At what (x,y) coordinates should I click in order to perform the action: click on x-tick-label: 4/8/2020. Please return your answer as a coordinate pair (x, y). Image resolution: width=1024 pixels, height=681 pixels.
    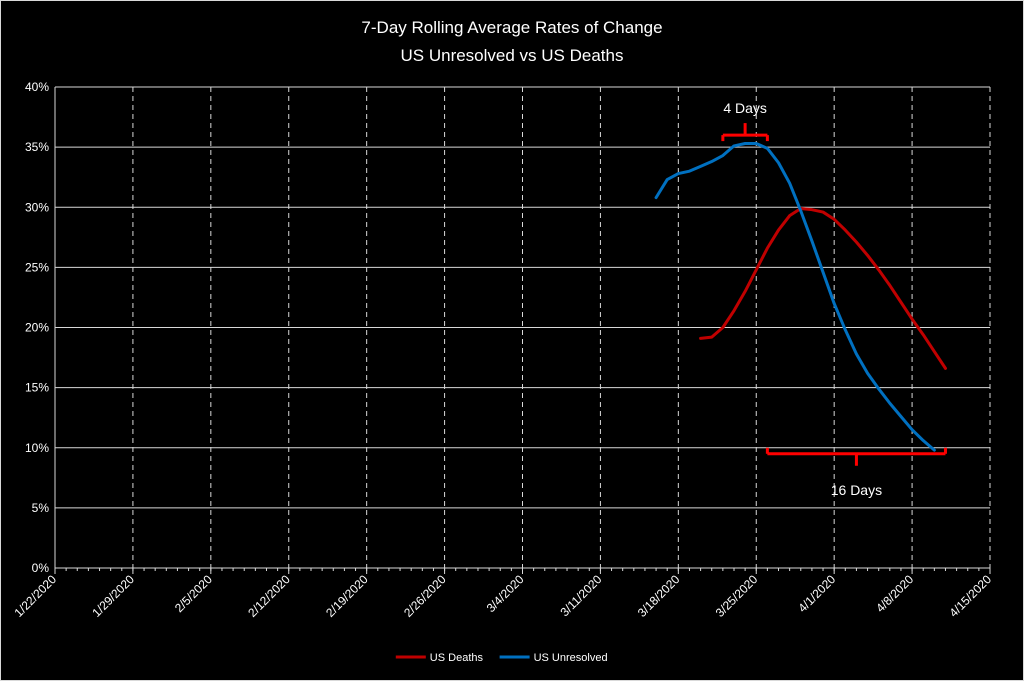
    Looking at the image, I should click on (894, 593).